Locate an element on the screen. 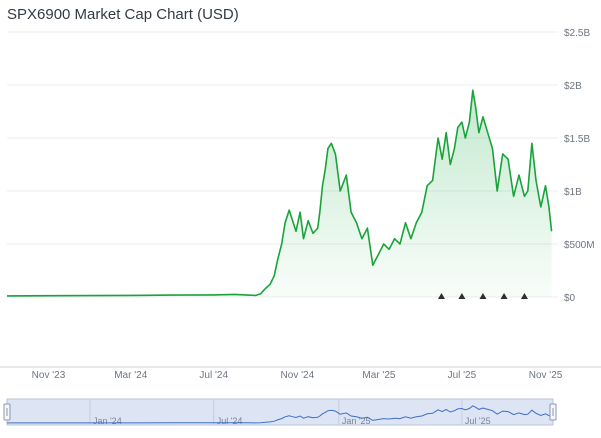  navigator-line is located at coordinates (279, 414).